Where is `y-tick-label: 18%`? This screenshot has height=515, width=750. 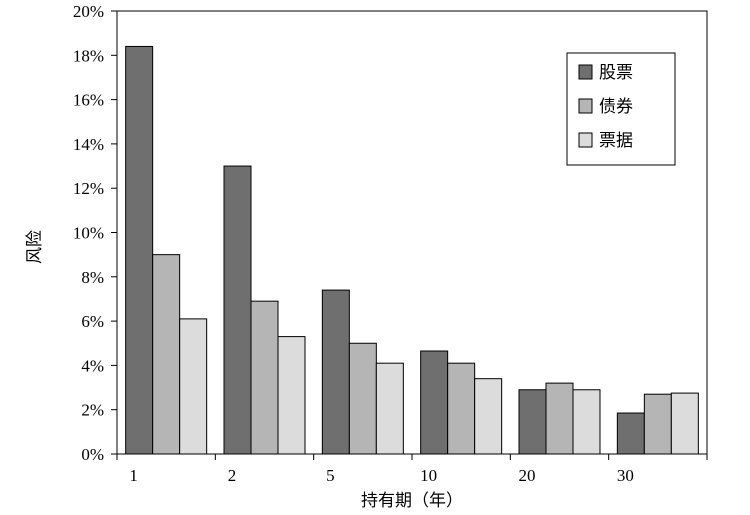 y-tick-label: 18% is located at coordinates (88, 55).